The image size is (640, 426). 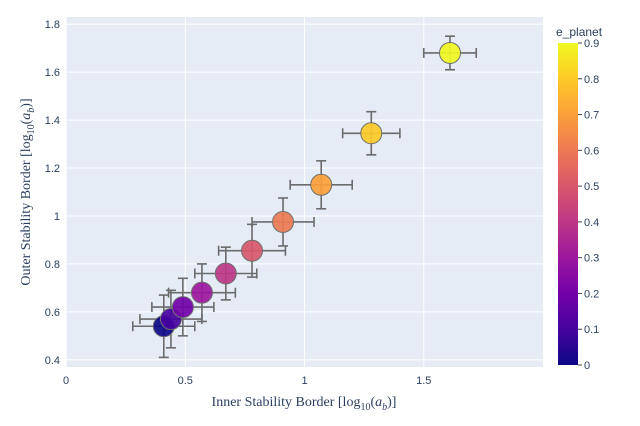 I want to click on y-axis-title: Outer Stability Border [log10(ab)], so click(x=28, y=191).